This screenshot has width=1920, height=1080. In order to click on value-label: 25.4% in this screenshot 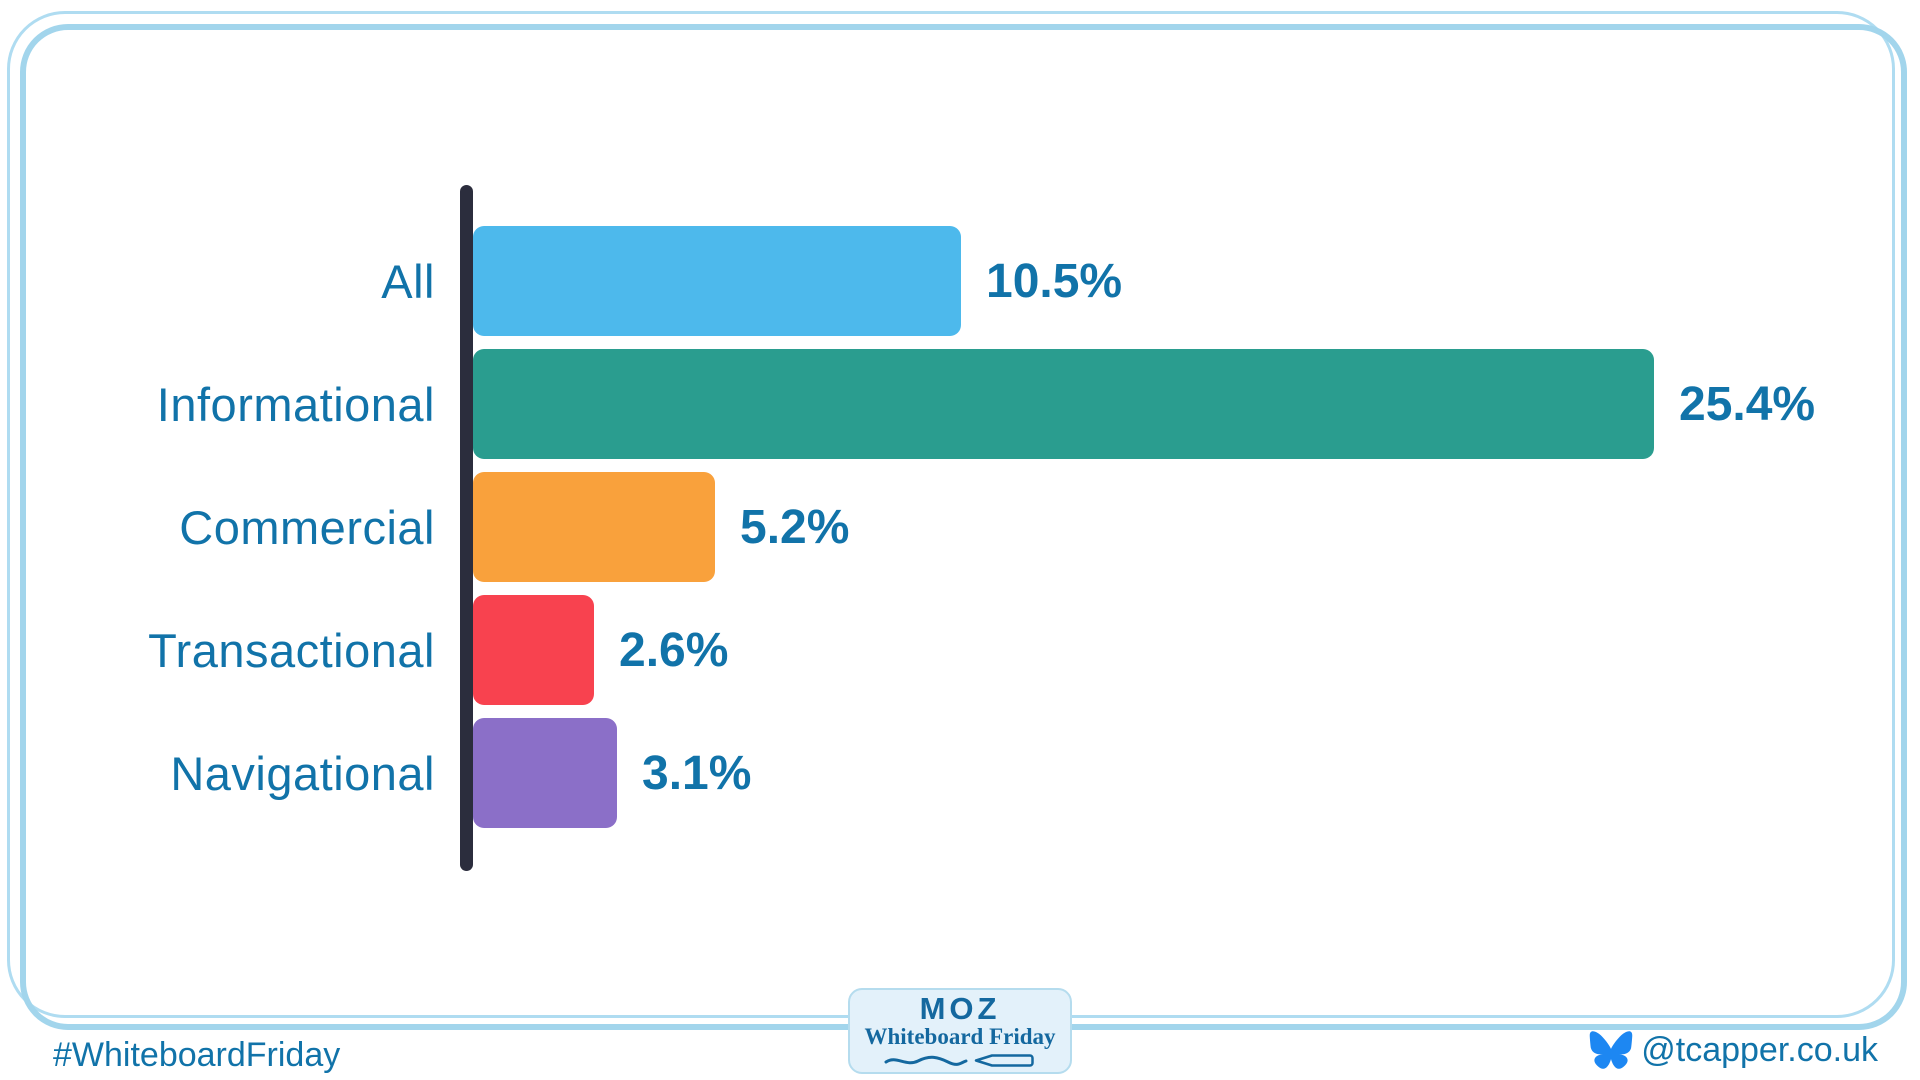, I will do `click(1747, 404)`.